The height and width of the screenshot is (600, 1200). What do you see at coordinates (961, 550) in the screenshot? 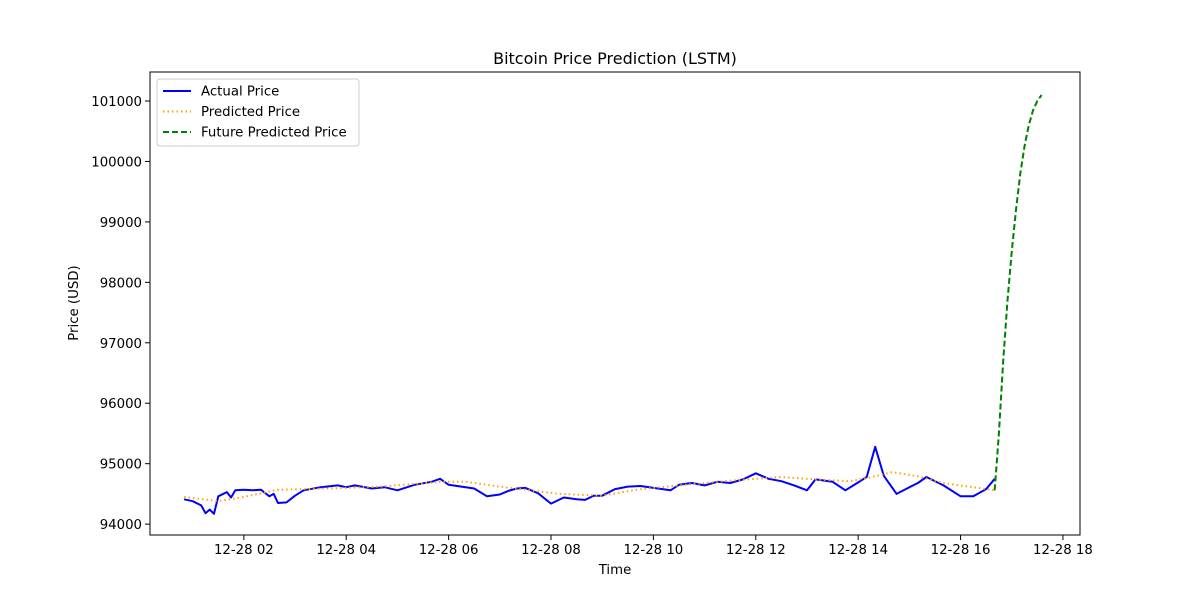
I see `x-tick-label: 12-28 16` at bounding box center [961, 550].